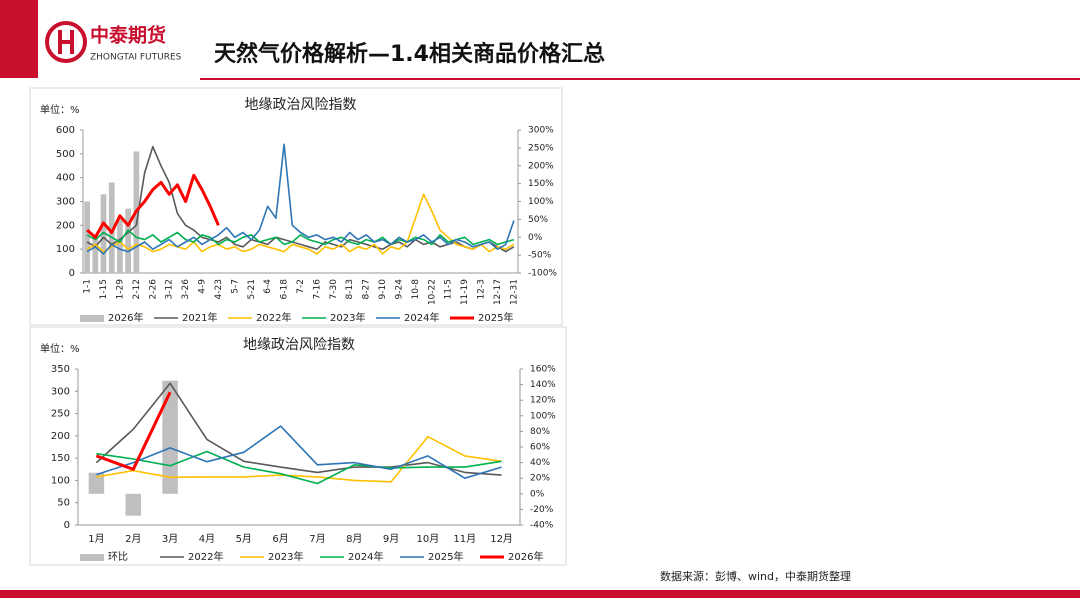  What do you see at coordinates (540, 448) in the screenshot?
I see `y2-tick-label: 60%` at bounding box center [540, 448].